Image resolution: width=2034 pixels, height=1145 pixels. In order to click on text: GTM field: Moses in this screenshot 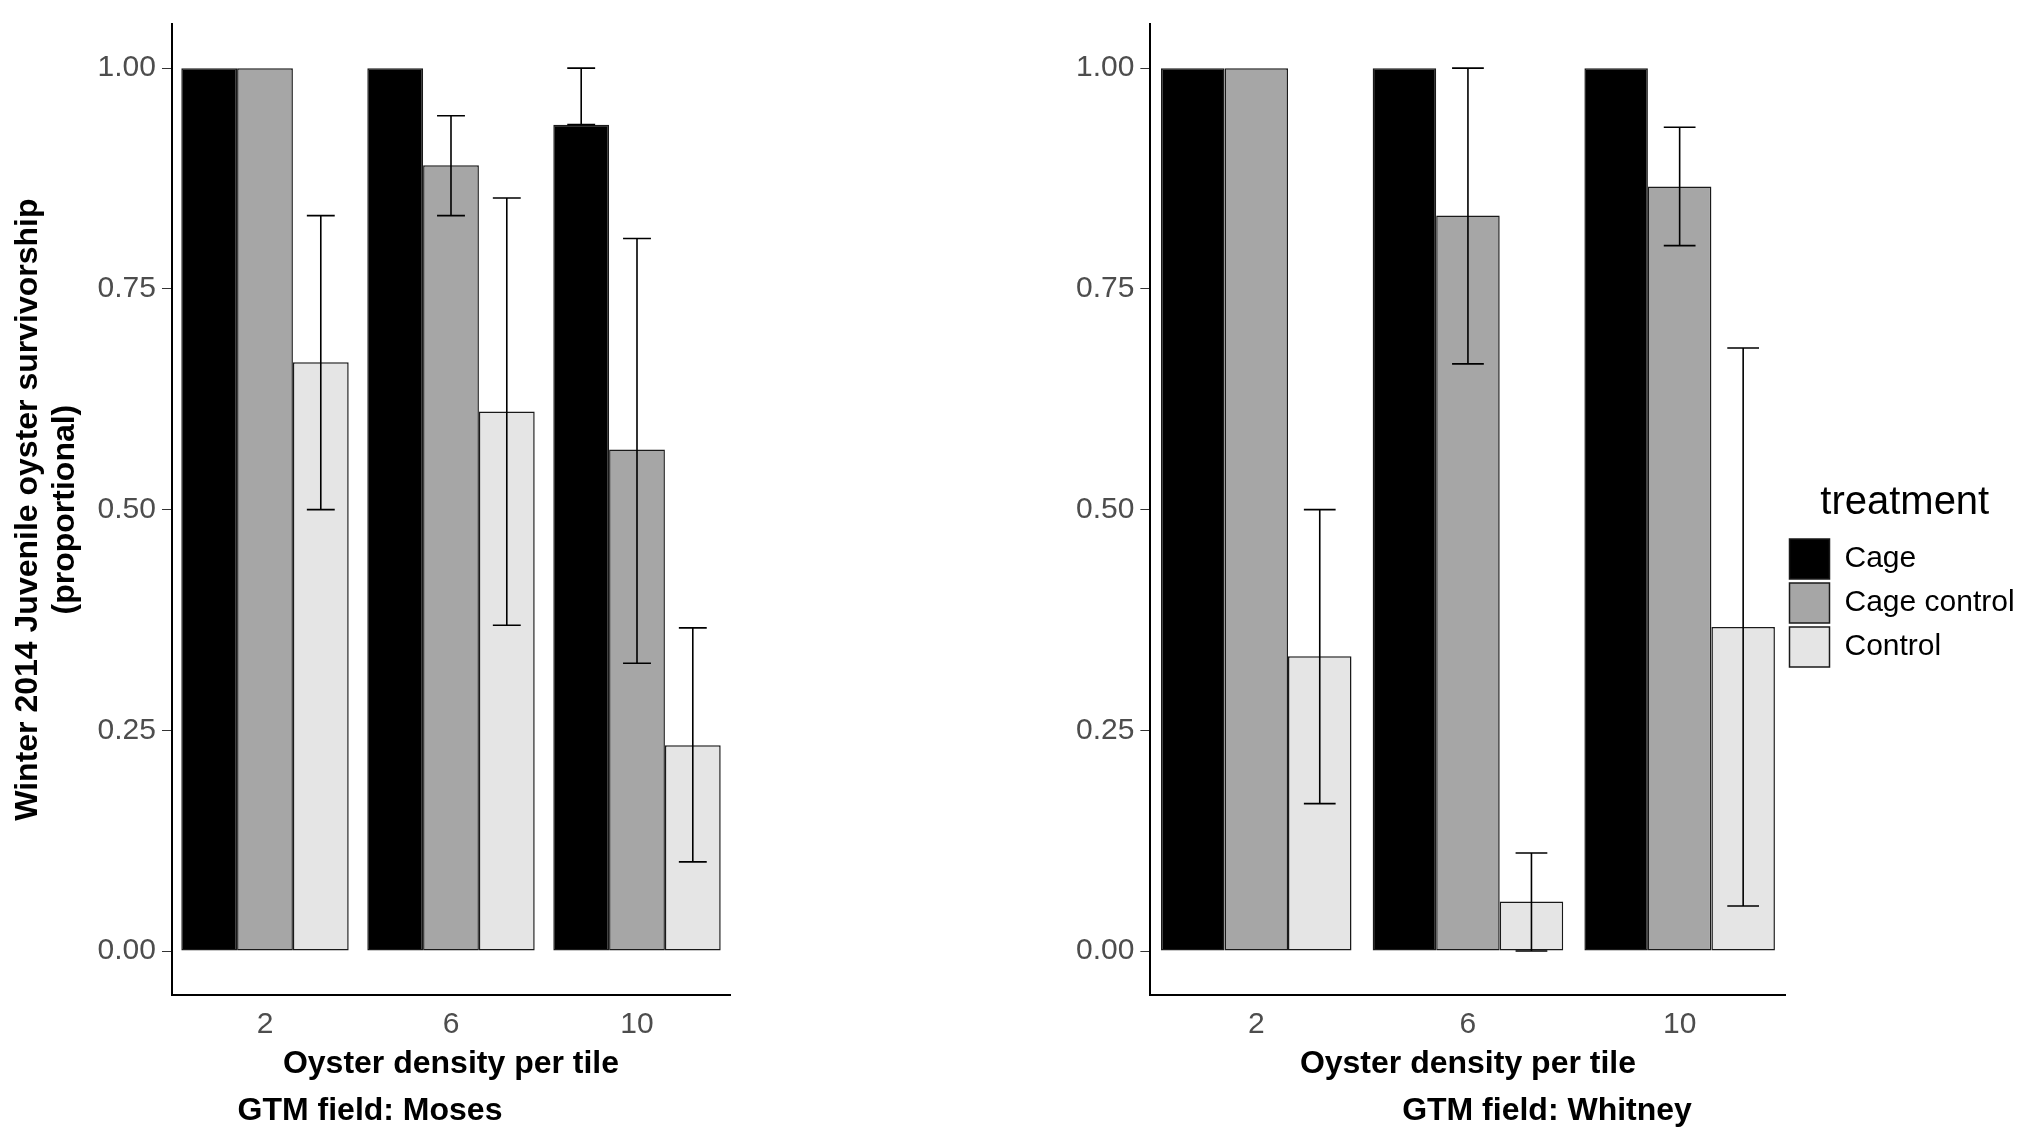, I will do `click(370, 1108)`.